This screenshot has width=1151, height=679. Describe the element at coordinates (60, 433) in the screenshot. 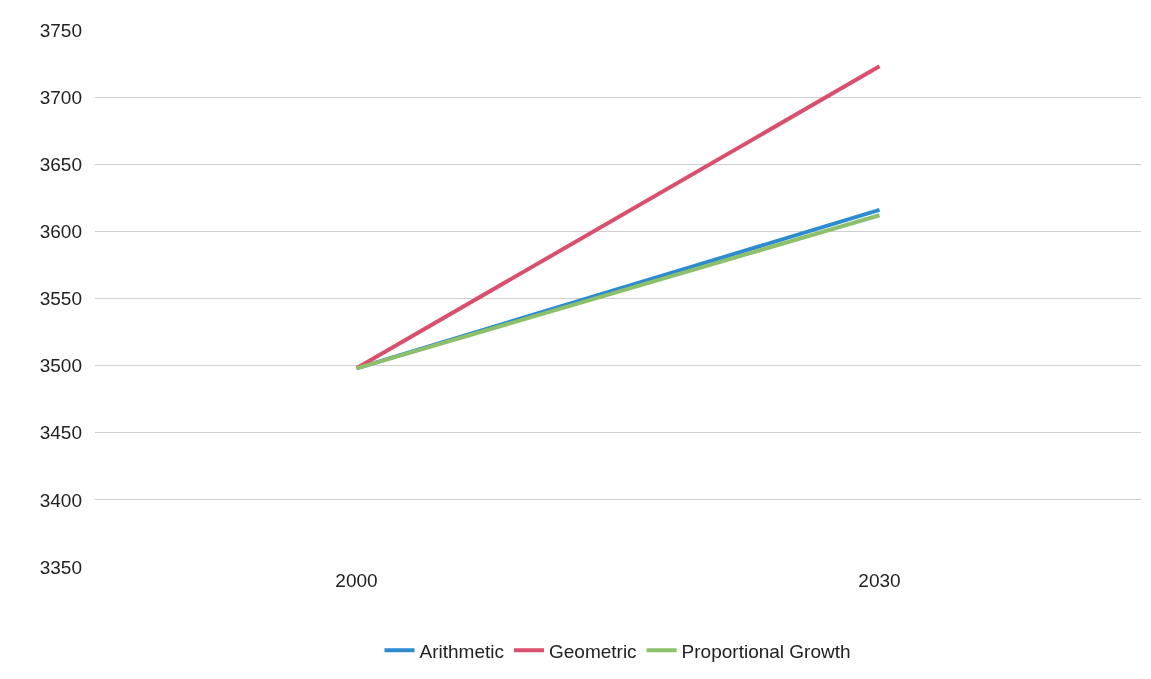

I see `y-tick-label: 3450` at that location.